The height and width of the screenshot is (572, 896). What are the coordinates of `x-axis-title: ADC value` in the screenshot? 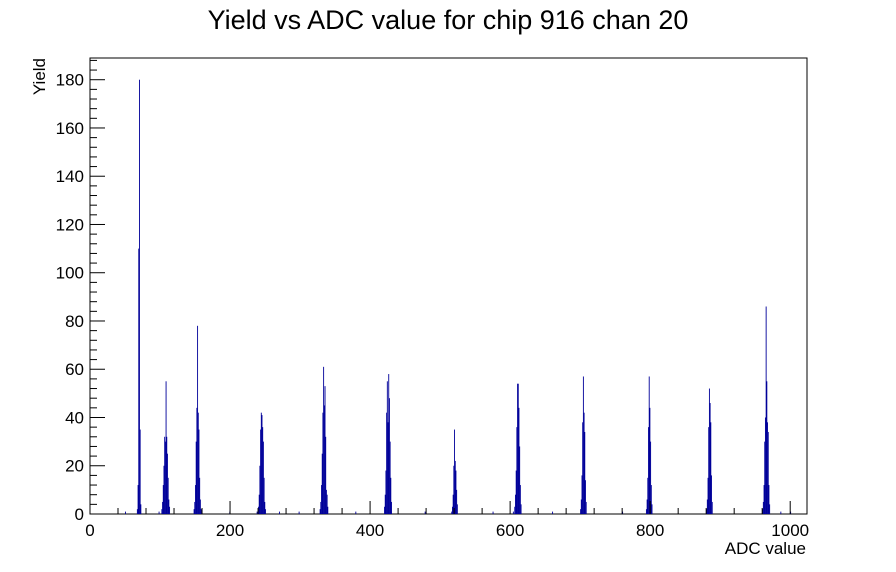 It's located at (765, 548).